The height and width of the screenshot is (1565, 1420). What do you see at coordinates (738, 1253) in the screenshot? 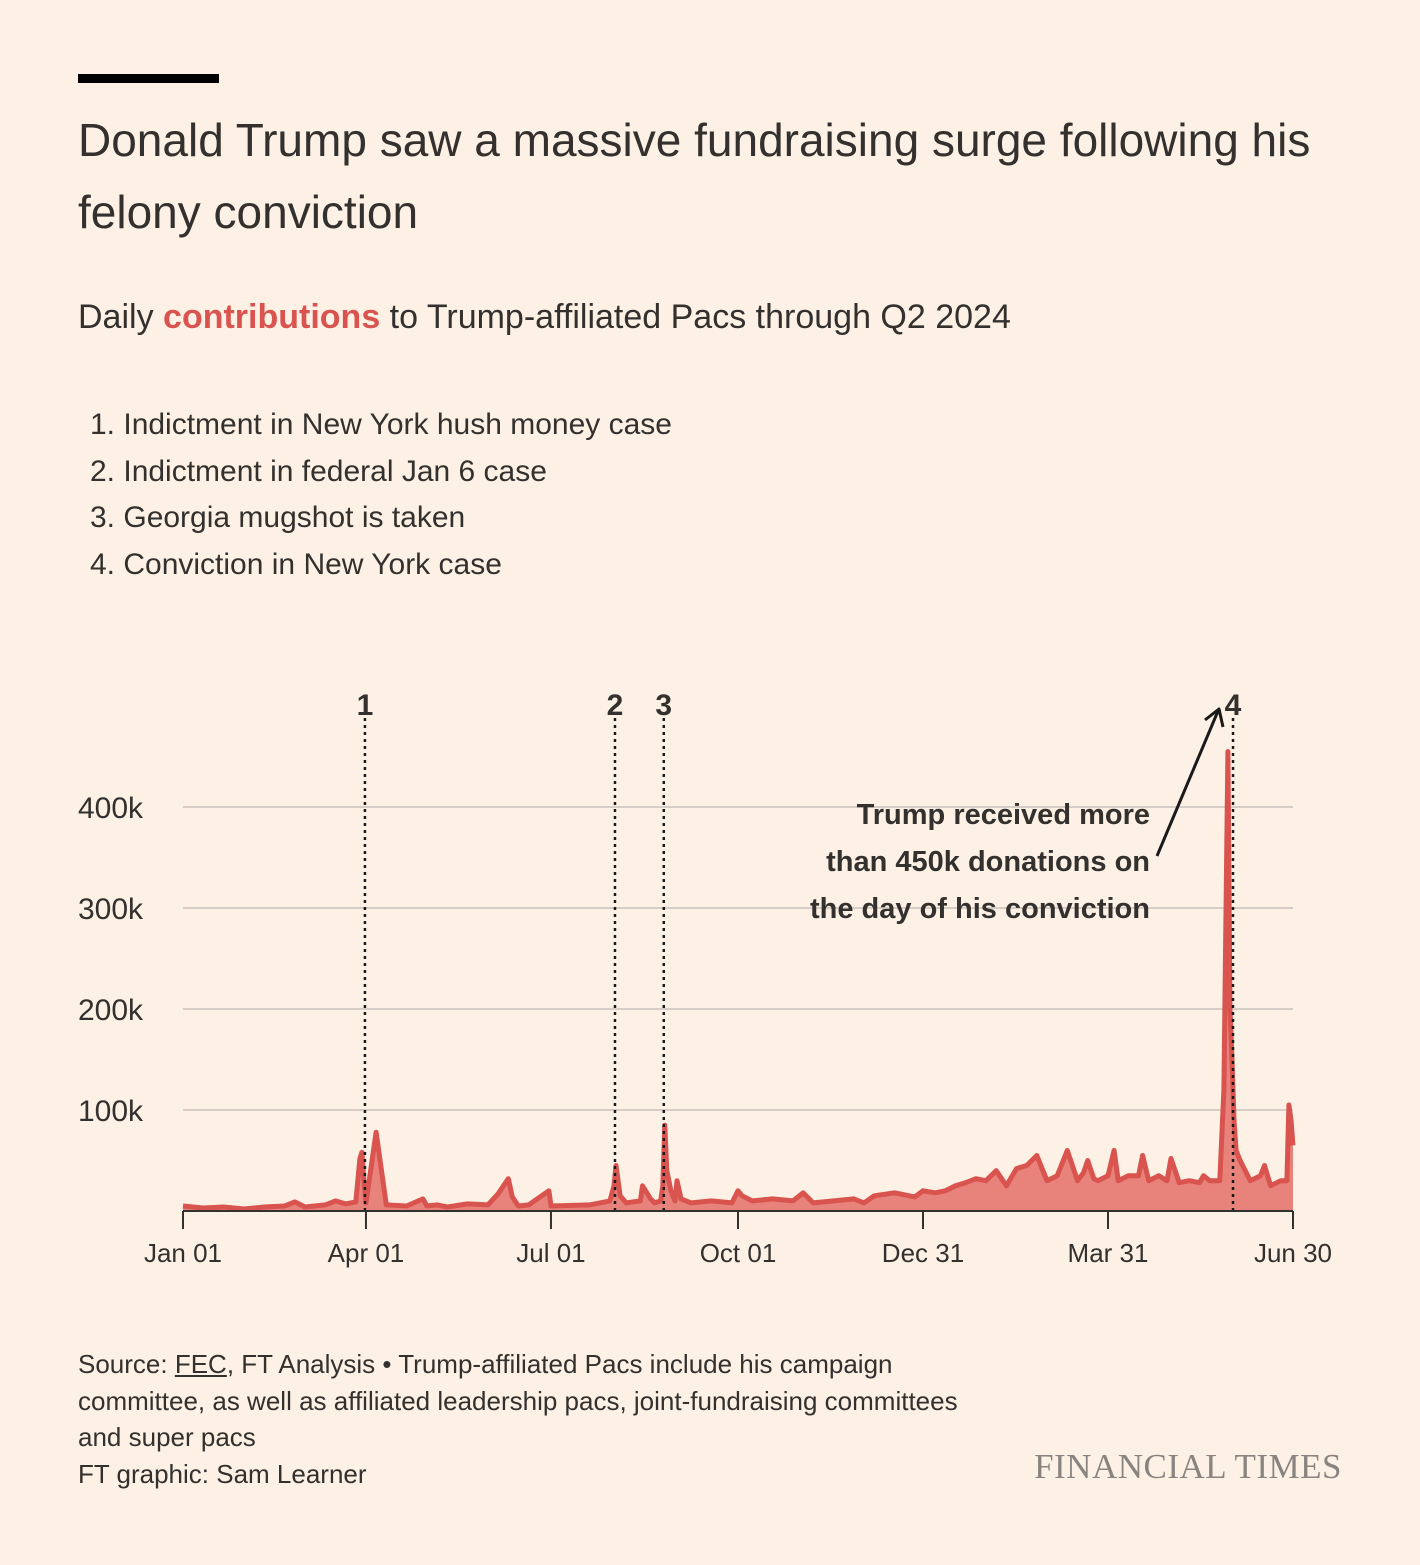
I see `x-tick-label: Oct 01` at bounding box center [738, 1253].